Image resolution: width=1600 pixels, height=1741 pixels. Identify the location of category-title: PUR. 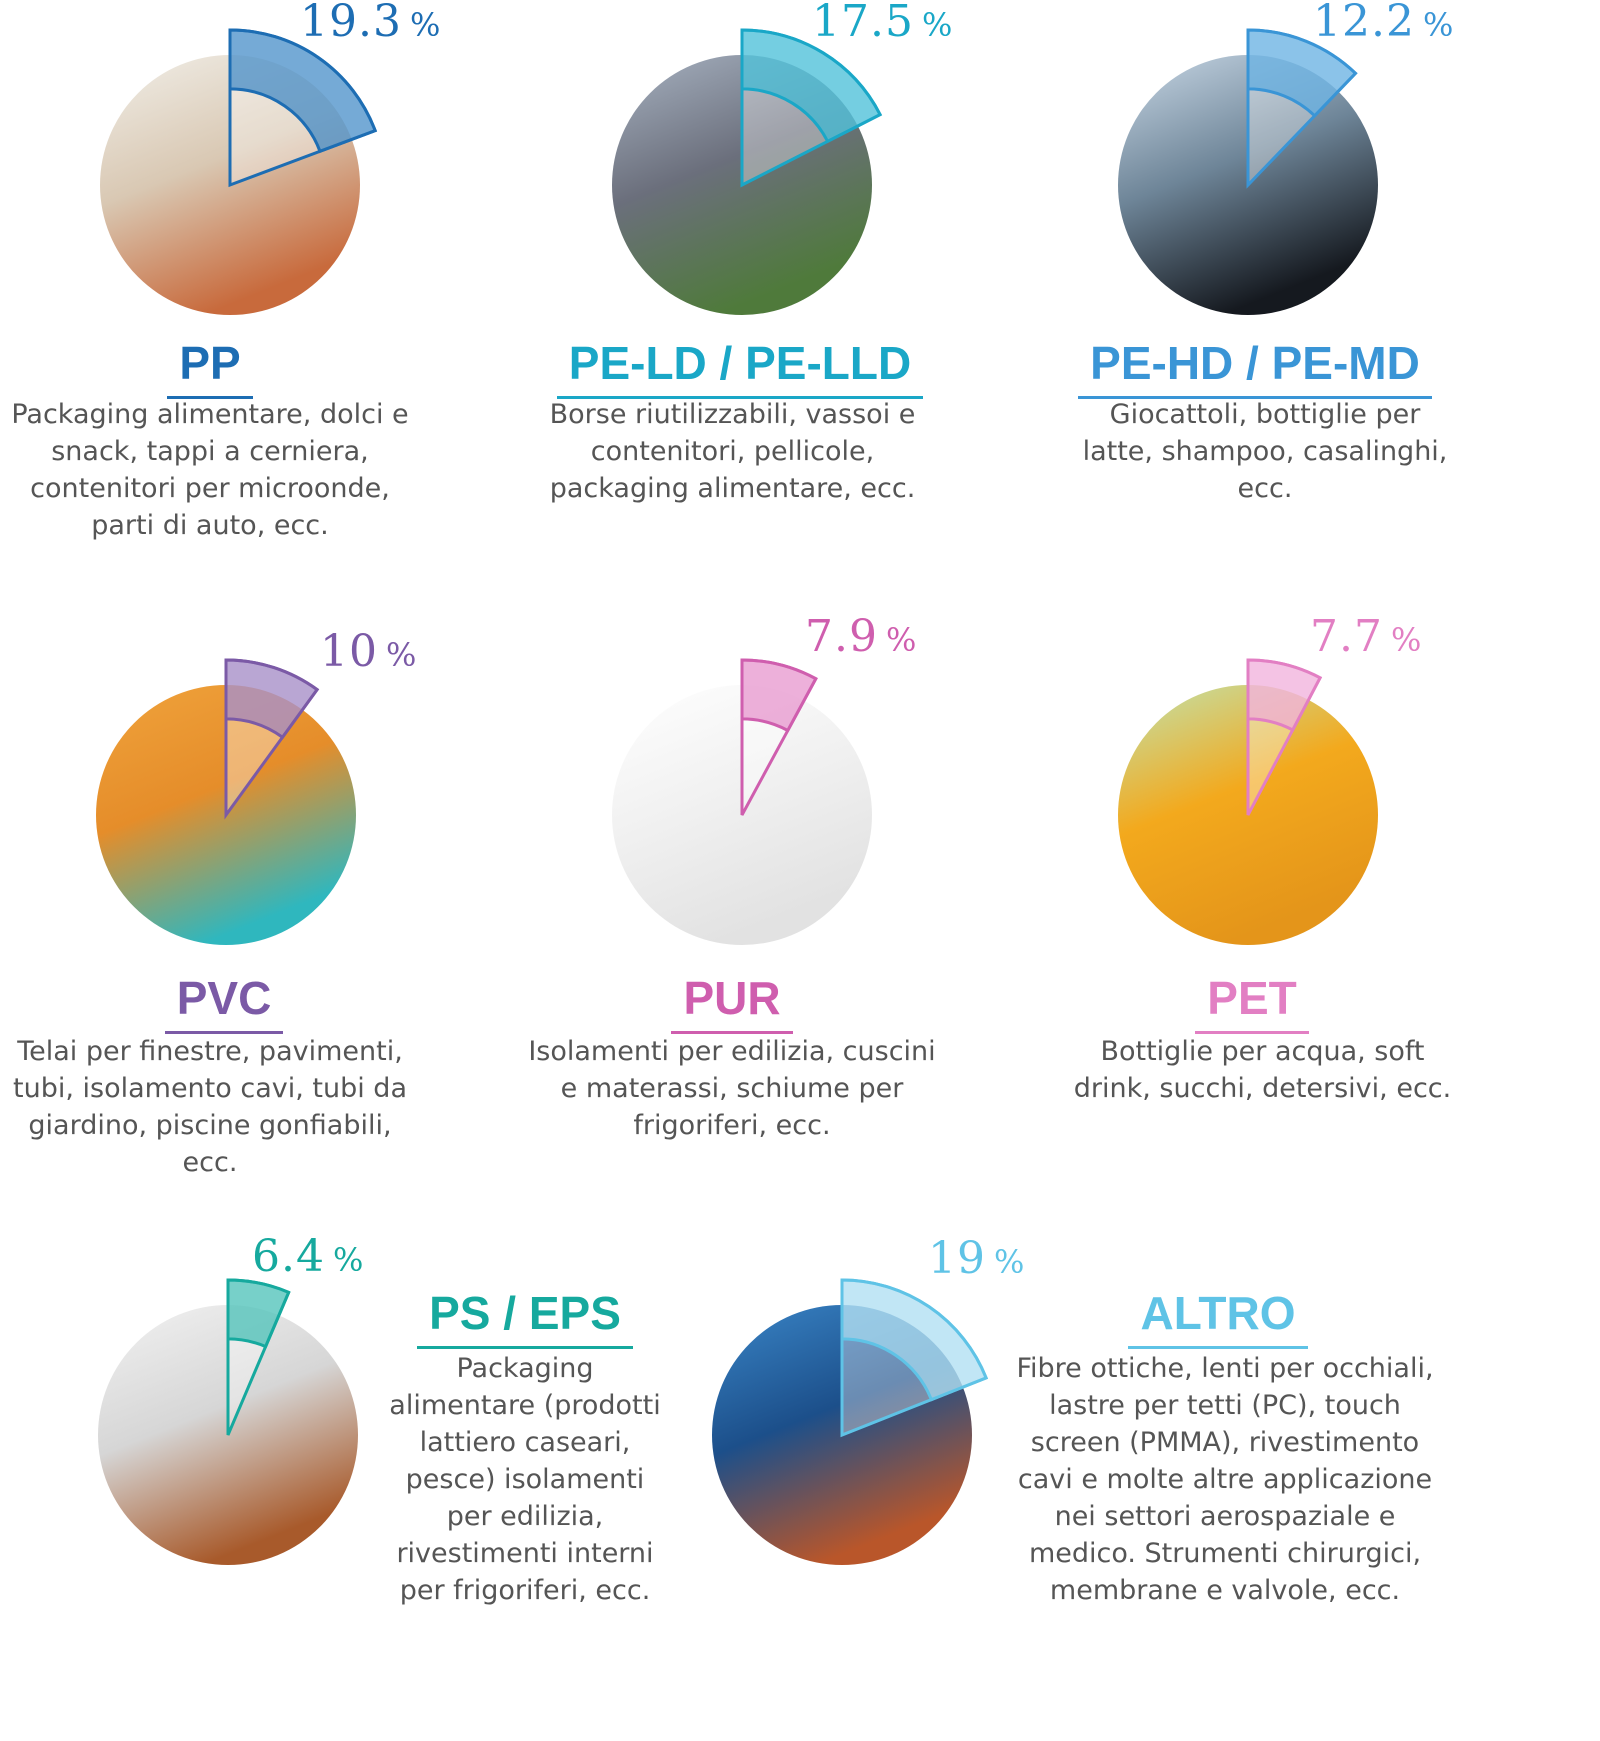
(732, 1009).